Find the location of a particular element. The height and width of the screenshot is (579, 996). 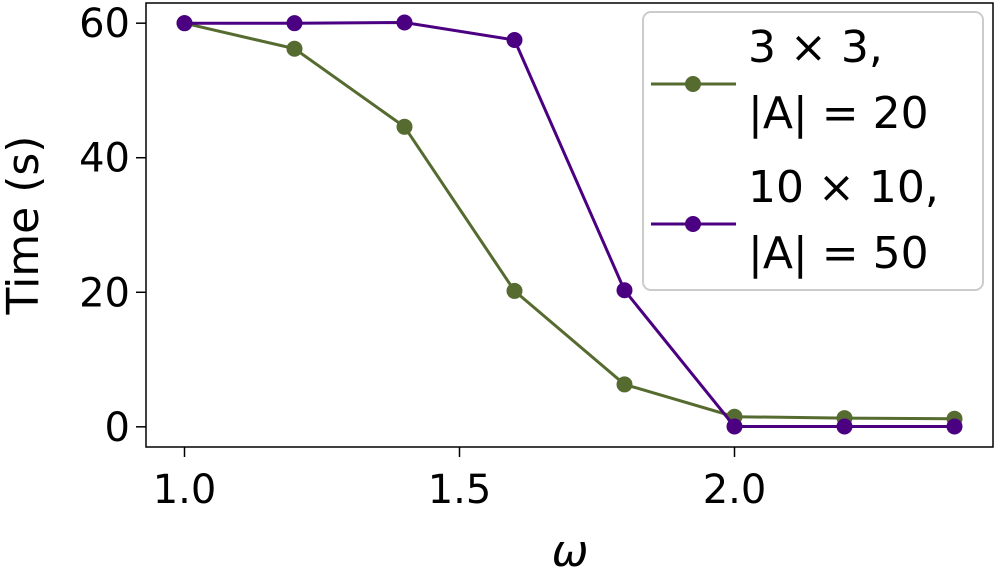

legend-label: |A| = 20 is located at coordinates (838, 113).